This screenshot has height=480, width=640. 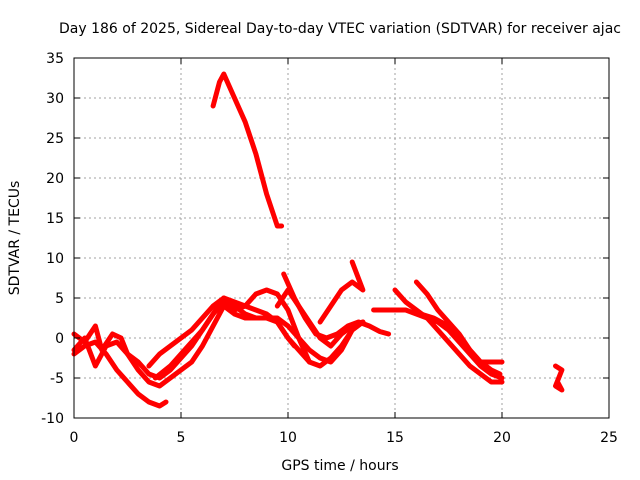 I want to click on x-tick-label: 0, so click(x=74, y=438).